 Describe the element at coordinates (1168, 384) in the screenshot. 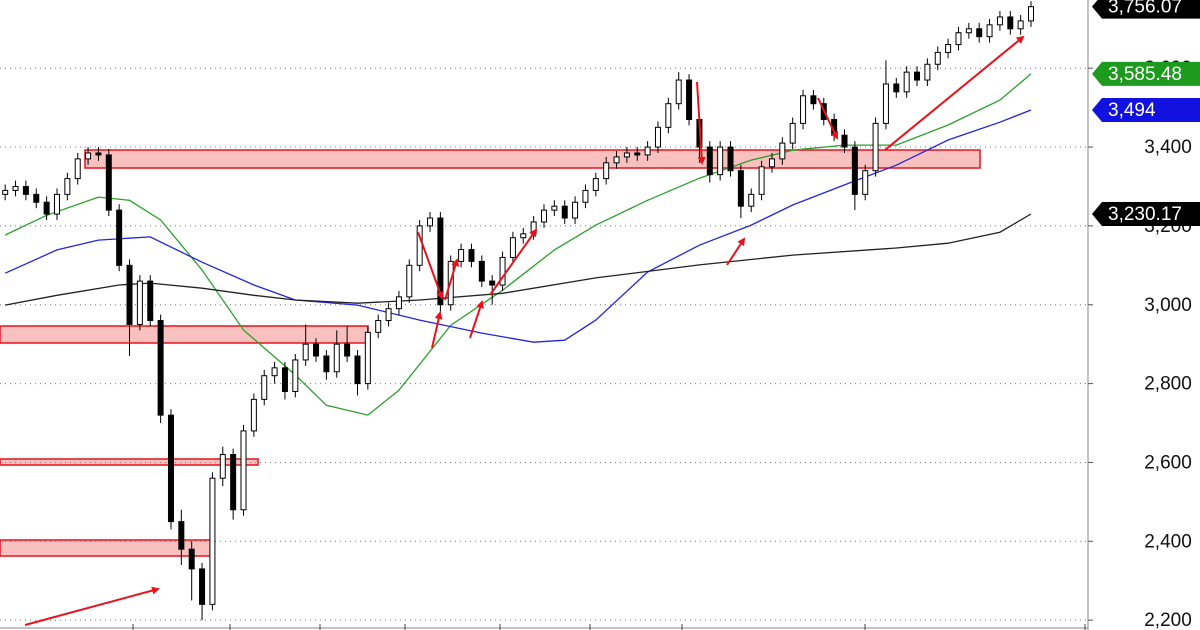

I see `y-tick-label: 2,800` at that location.